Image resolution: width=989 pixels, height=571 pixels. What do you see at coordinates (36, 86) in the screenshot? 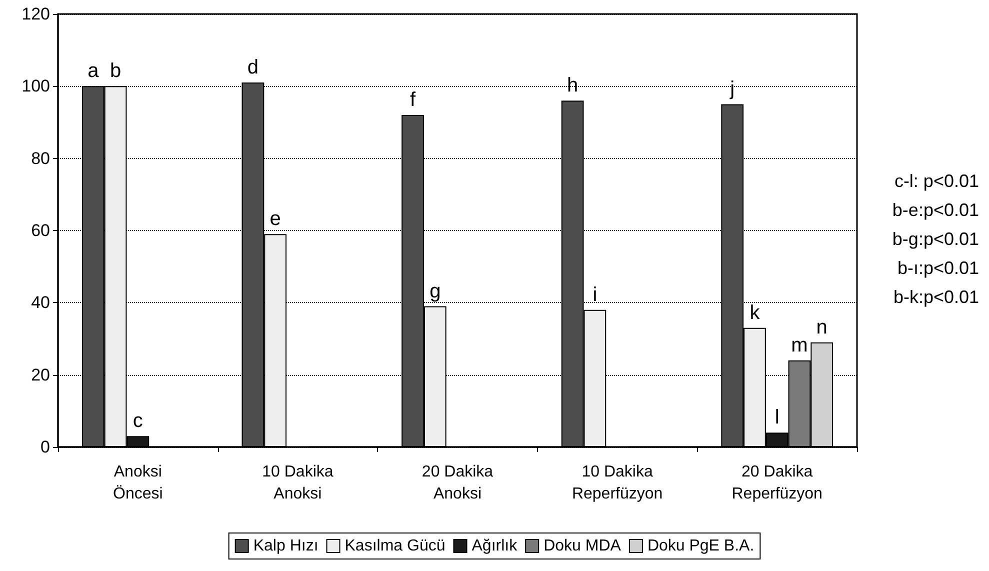
I see `y-tick-label: 100` at bounding box center [36, 86].